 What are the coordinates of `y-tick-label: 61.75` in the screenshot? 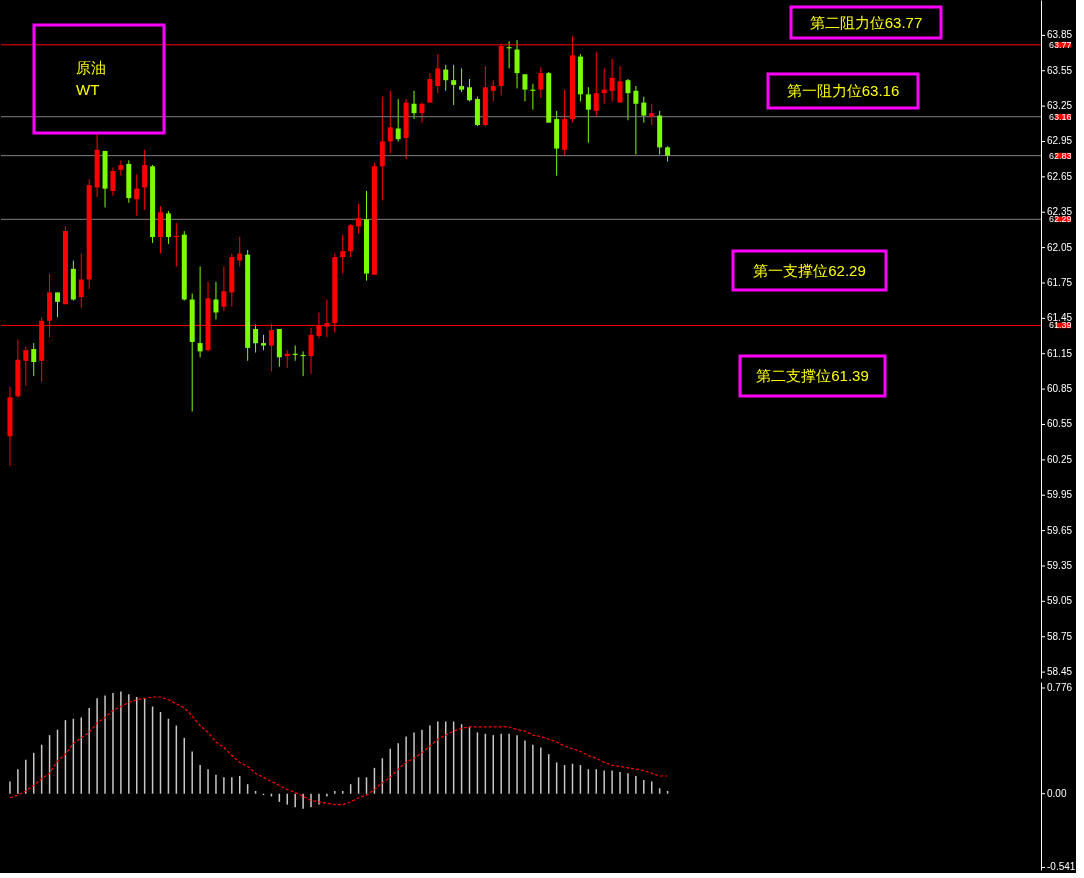 It's located at (1060, 282).